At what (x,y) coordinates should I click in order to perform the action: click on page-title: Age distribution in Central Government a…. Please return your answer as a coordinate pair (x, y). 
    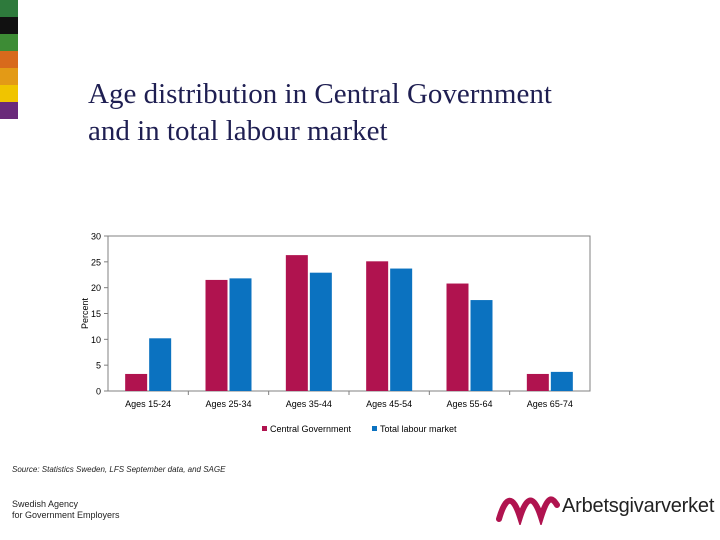
    Looking at the image, I should click on (368, 113).